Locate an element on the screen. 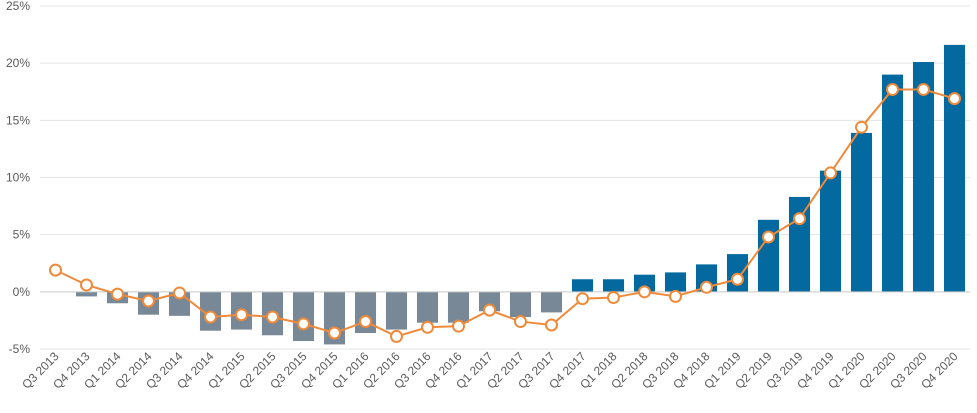  y-tick-label: -5% is located at coordinates (20, 349).